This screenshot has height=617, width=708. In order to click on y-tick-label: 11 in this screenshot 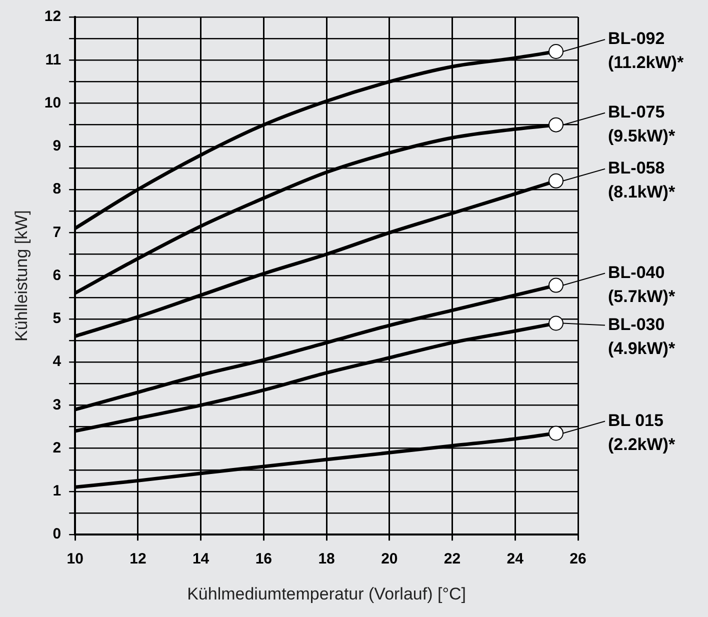, I will do `click(53, 59)`.